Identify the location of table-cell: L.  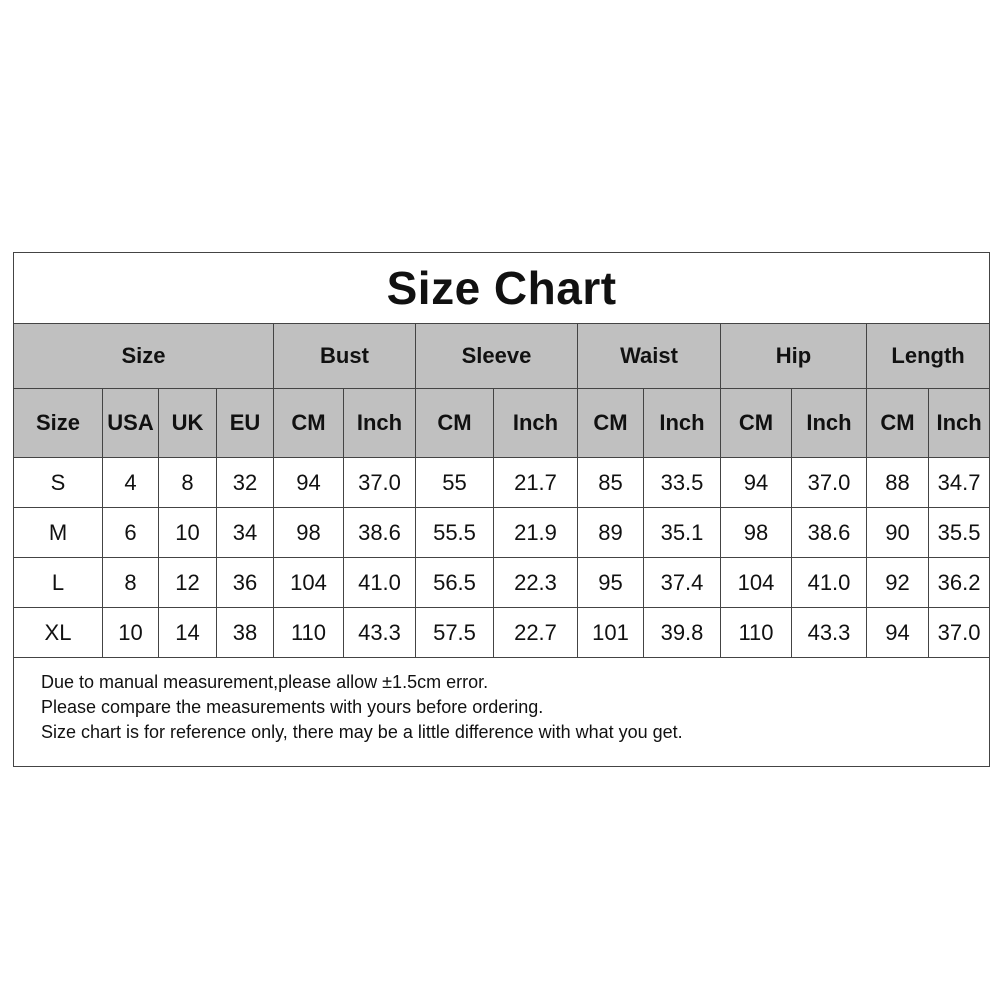
(58, 582).